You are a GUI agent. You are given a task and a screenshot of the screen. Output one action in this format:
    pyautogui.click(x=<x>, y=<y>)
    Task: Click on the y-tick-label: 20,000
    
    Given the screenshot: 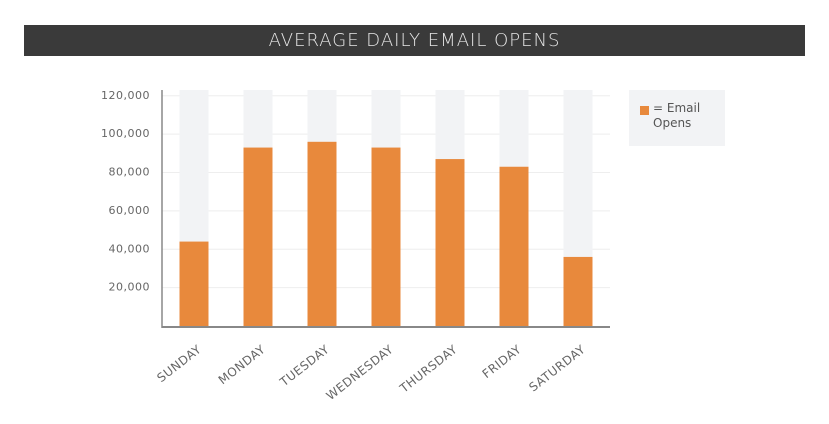 What is the action you would take?
    pyautogui.click(x=130, y=287)
    